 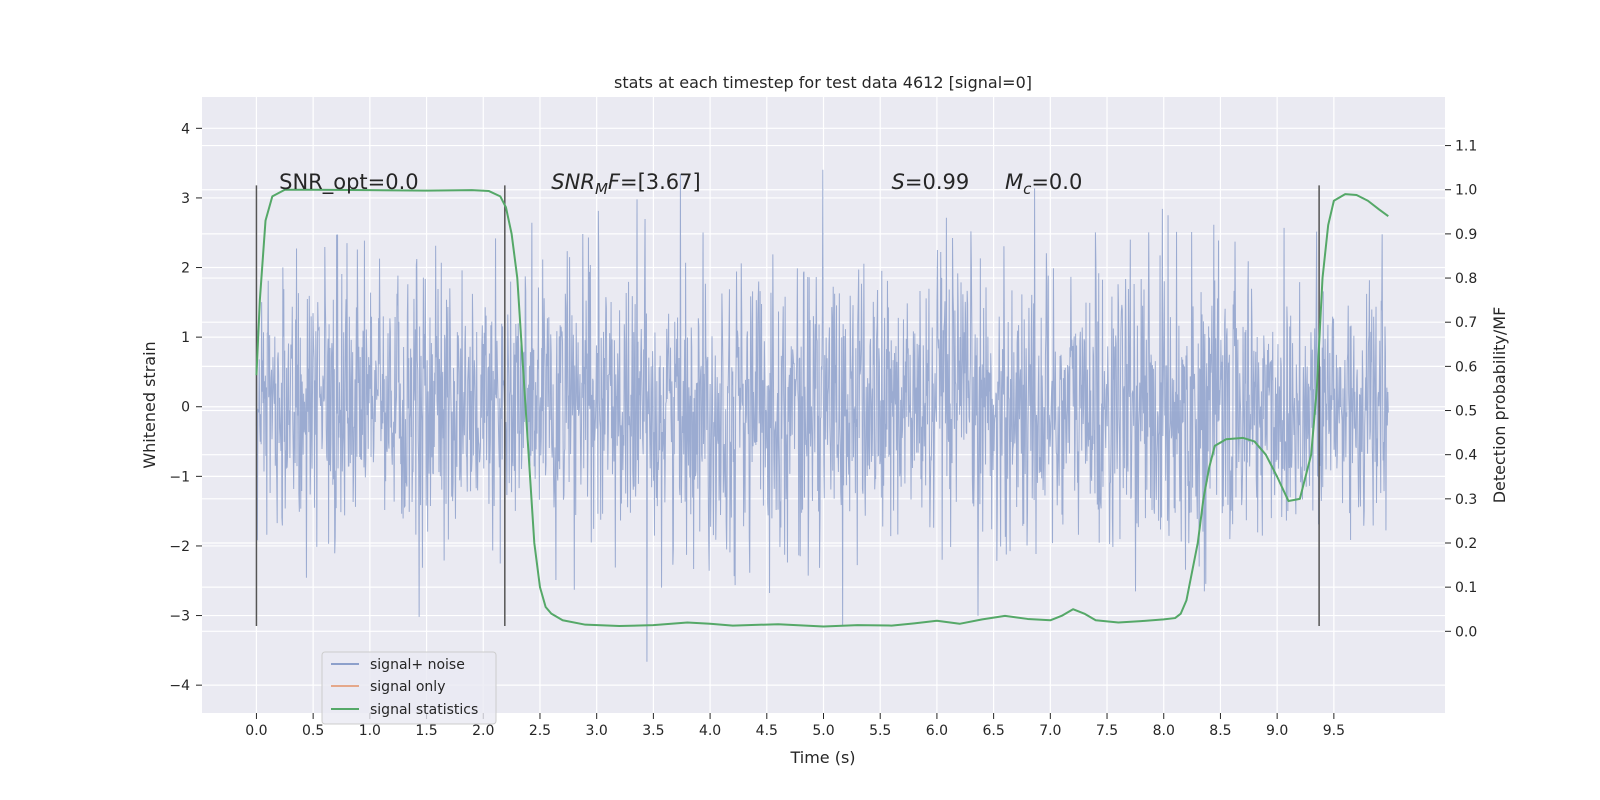 I want to click on left-axis-ticks: 4 3 2 1 0 −1 −2 −3 −4, so click(x=185, y=407).